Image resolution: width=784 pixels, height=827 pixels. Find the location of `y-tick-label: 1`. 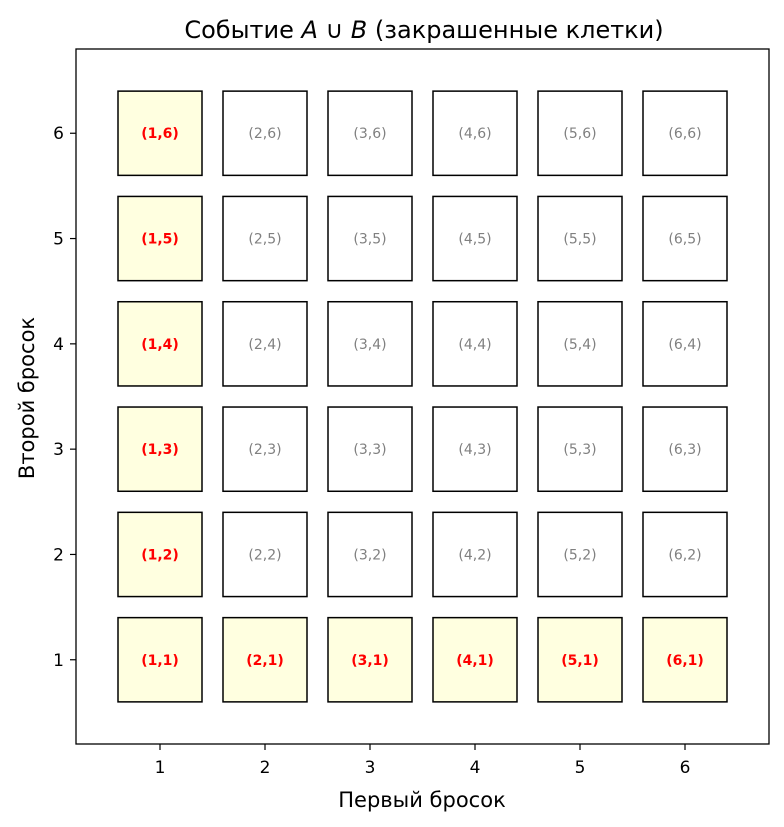

y-tick-label: 1 is located at coordinates (58, 661).